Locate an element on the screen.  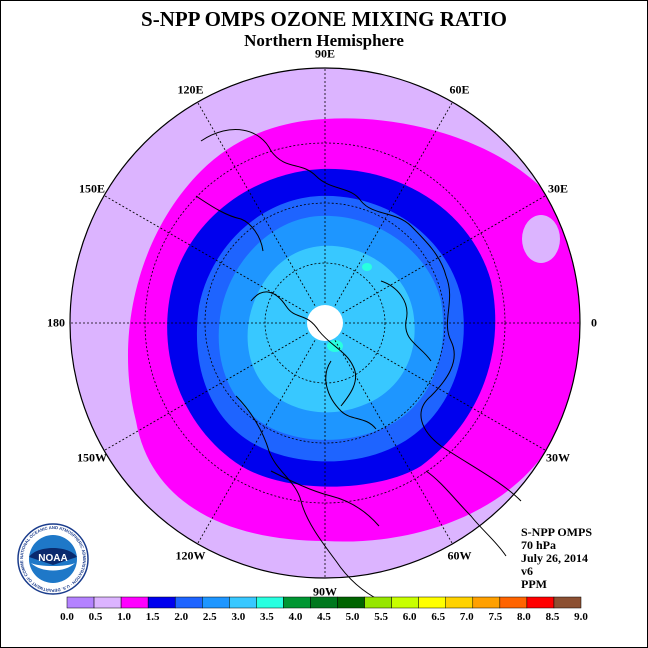
longitude-label: 120W is located at coordinates (190, 555).